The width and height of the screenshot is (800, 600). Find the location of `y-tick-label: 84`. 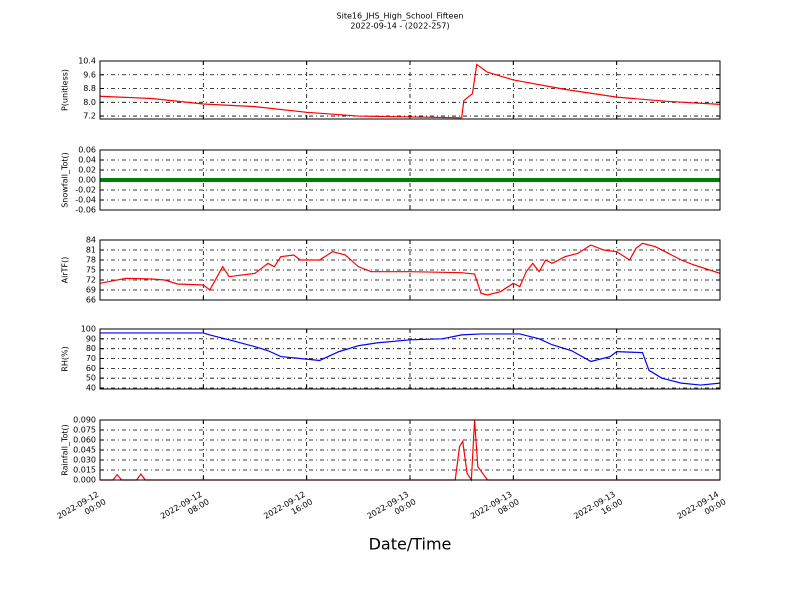

y-tick-label: 84 is located at coordinates (91, 240).